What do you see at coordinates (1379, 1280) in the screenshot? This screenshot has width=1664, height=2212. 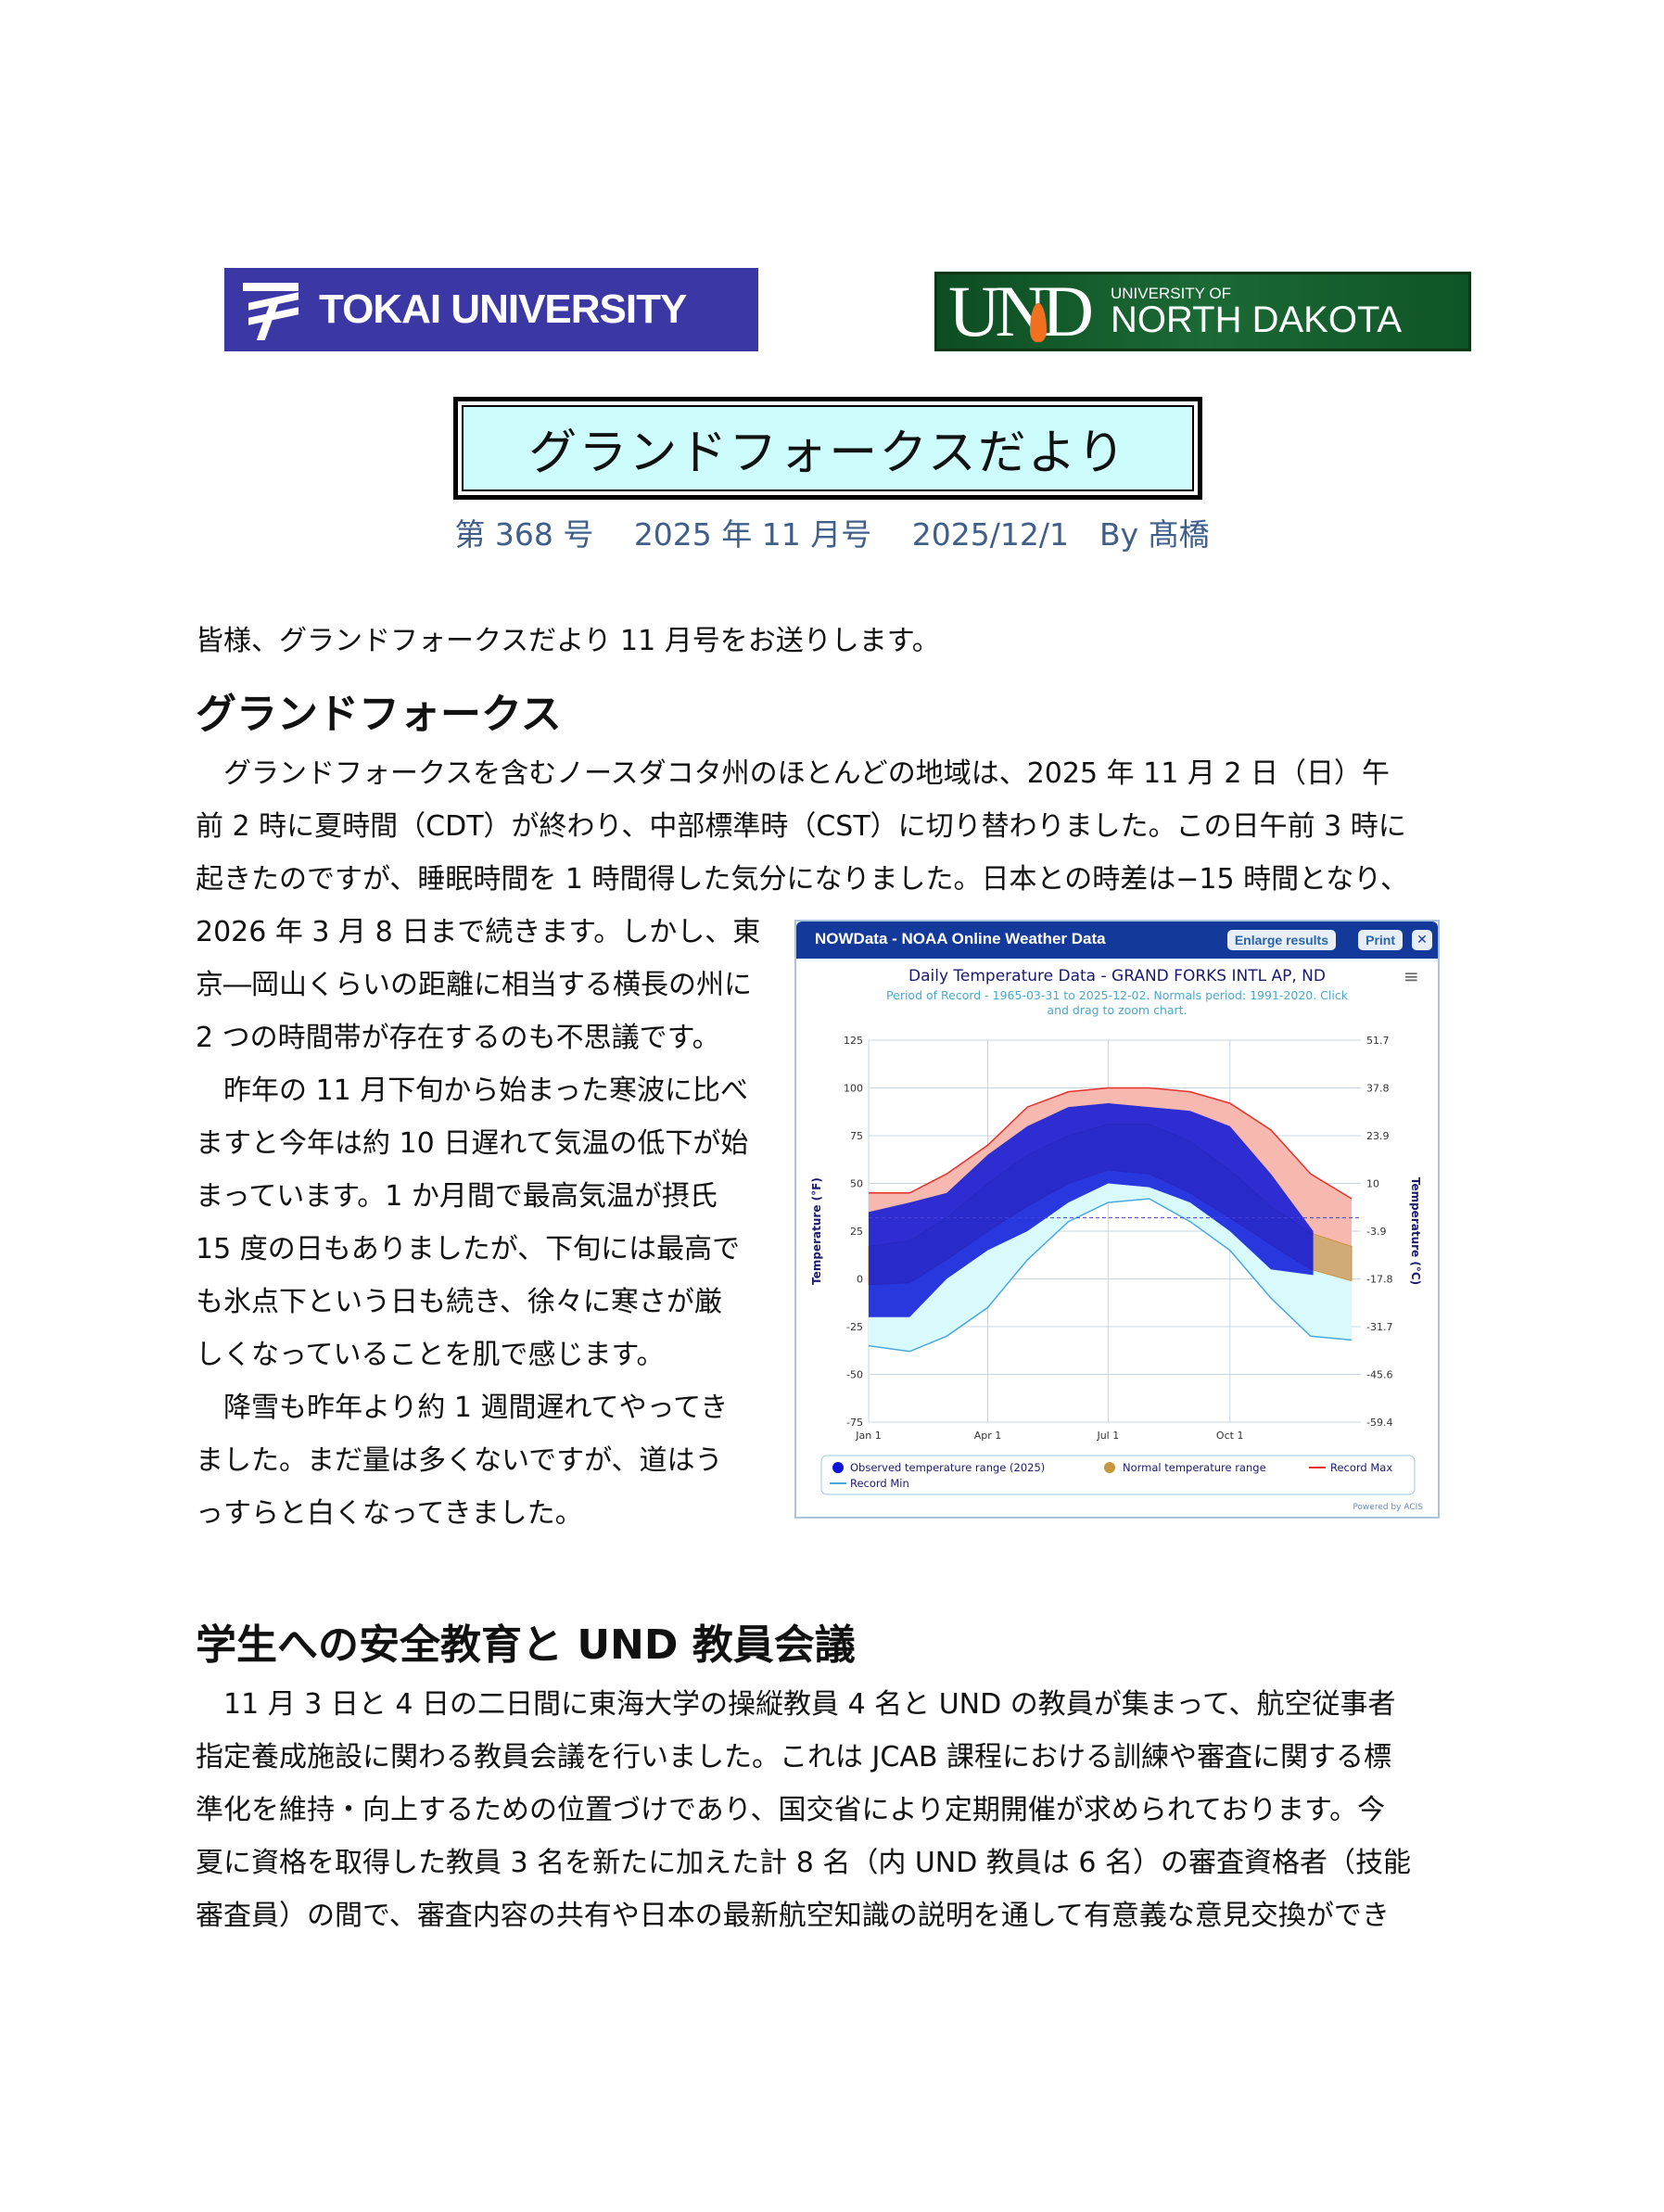 I see `y-right-tick-label: -17.8` at bounding box center [1379, 1280].